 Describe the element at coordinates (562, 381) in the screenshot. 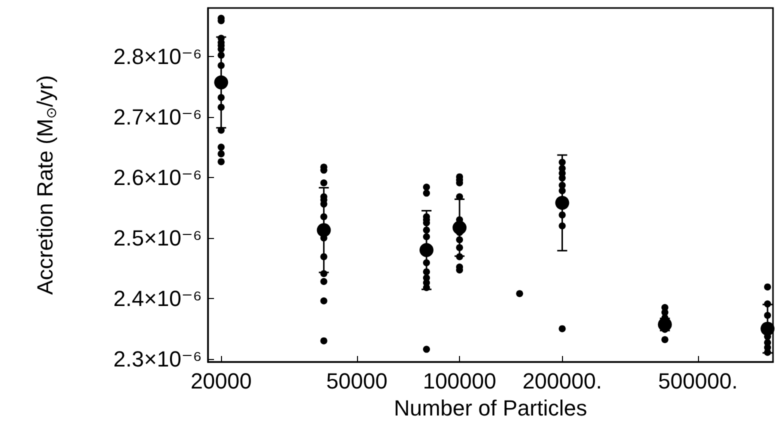

I see `x-tick-label: 200000.` at that location.